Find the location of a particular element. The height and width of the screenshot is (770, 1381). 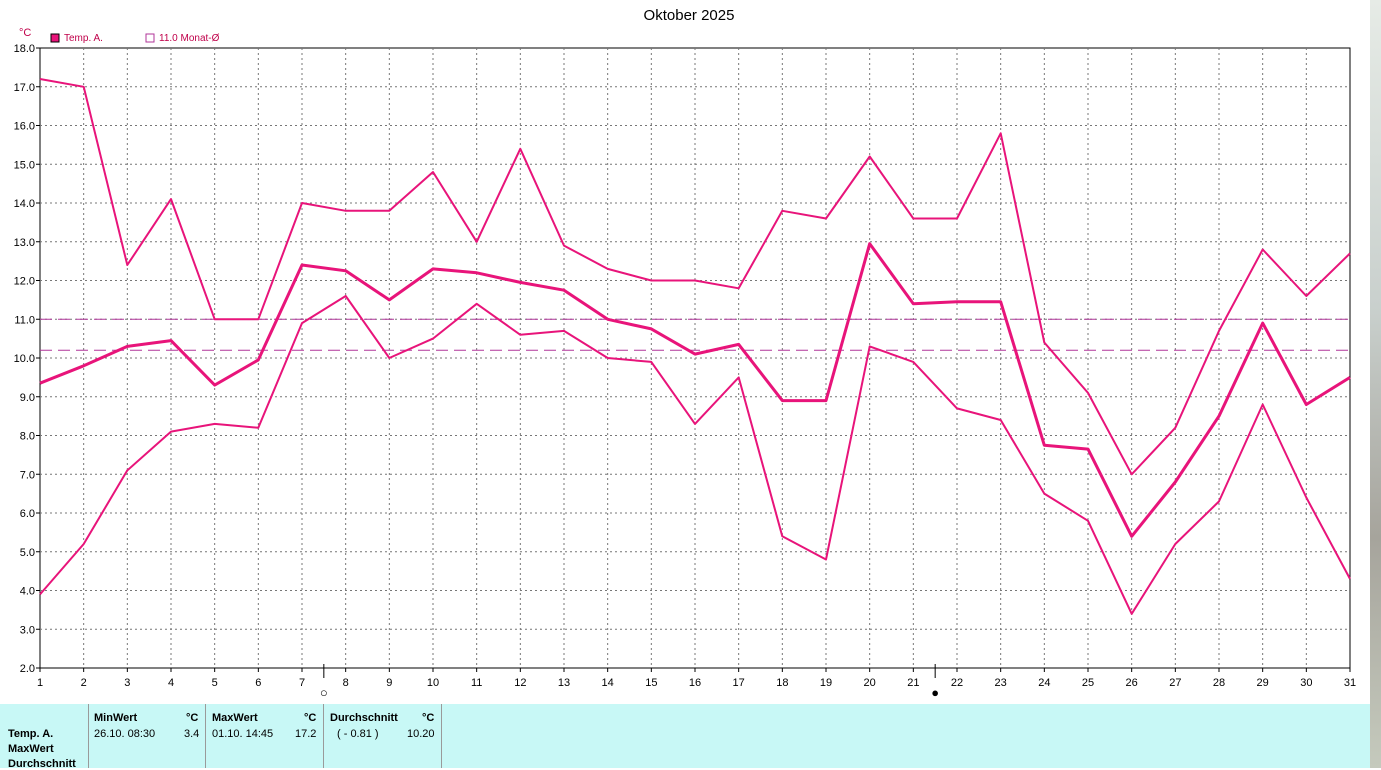

y-tick-label: 11.0 is located at coordinates (24, 320).